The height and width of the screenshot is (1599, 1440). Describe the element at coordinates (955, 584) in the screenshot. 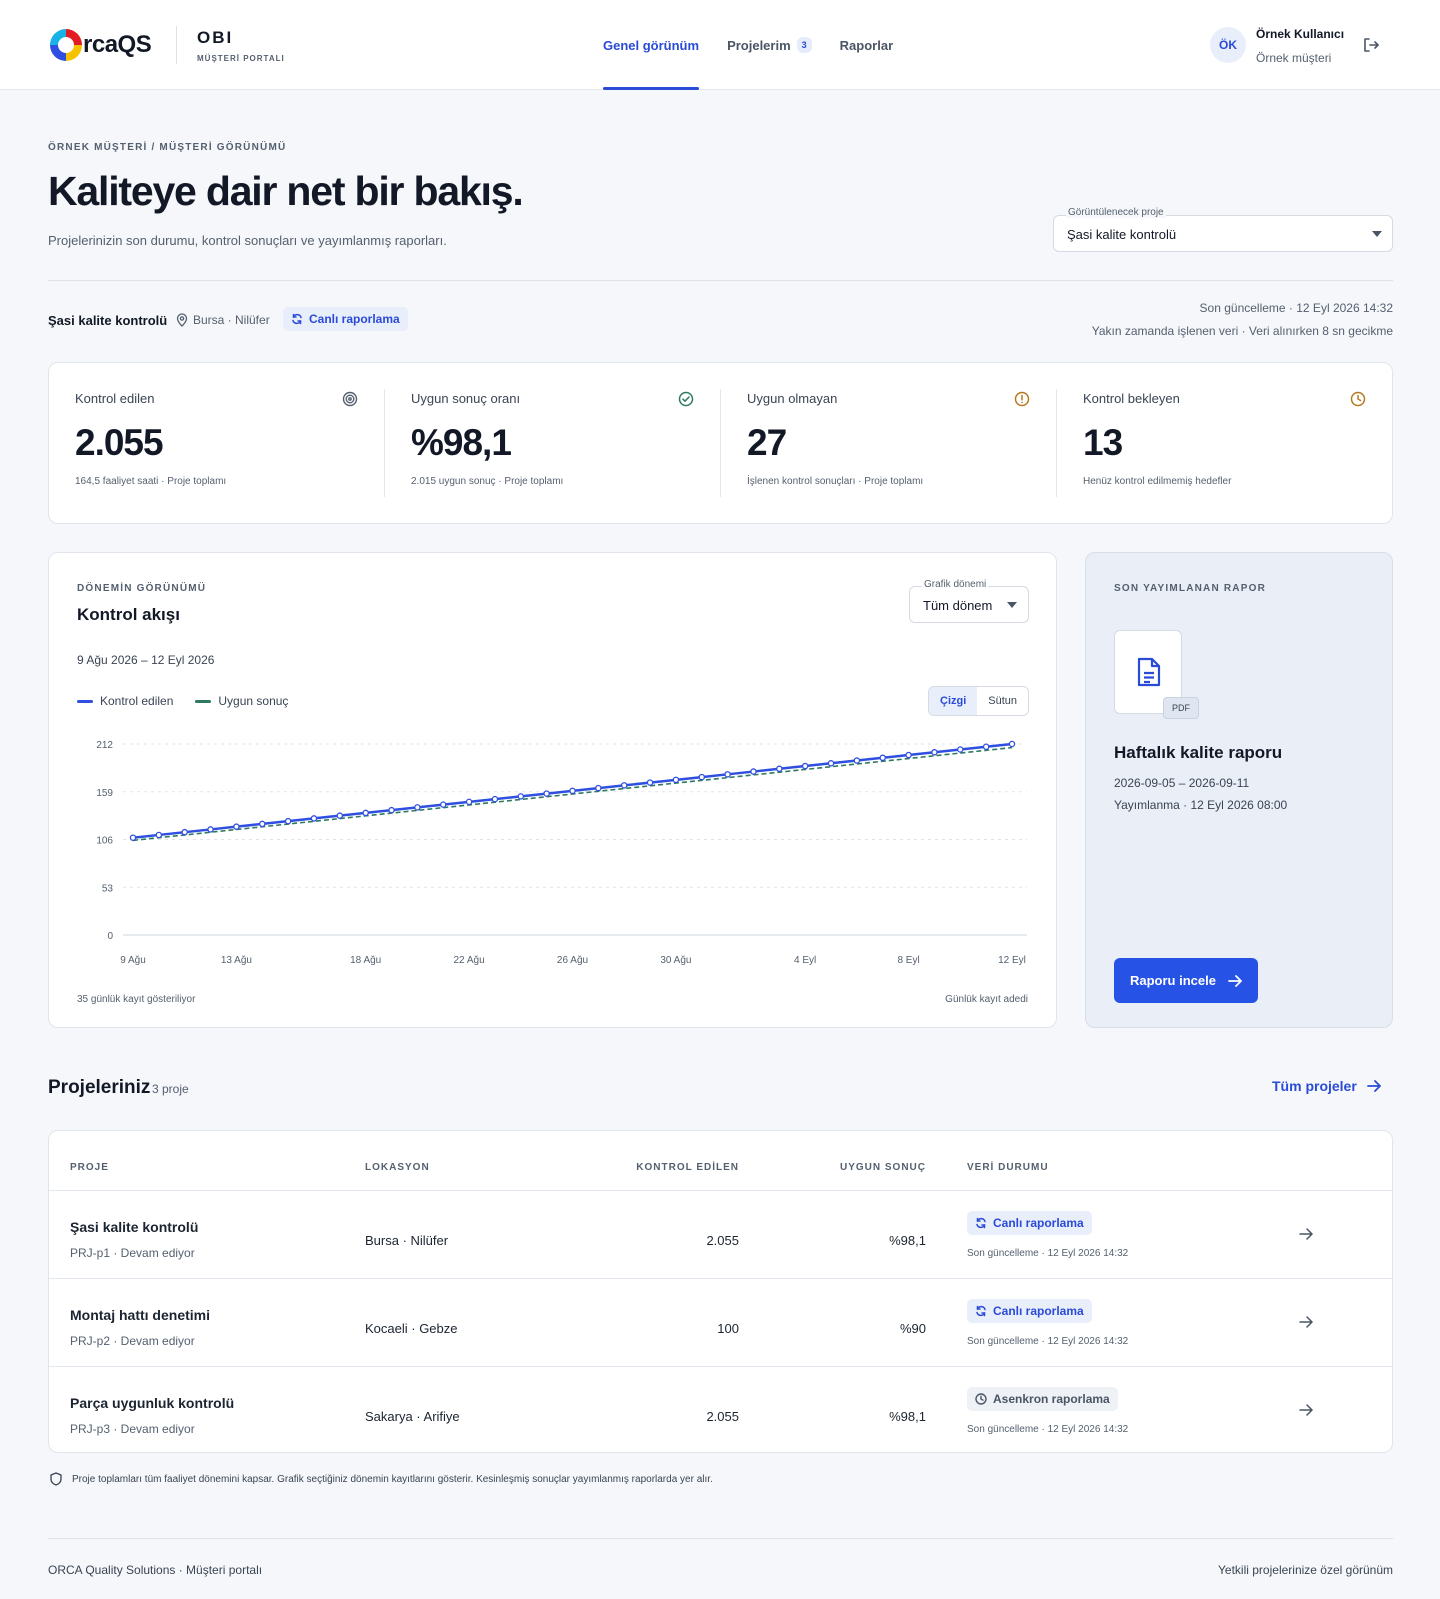

I see `chart-period-label: Grafik dönemi` at that location.